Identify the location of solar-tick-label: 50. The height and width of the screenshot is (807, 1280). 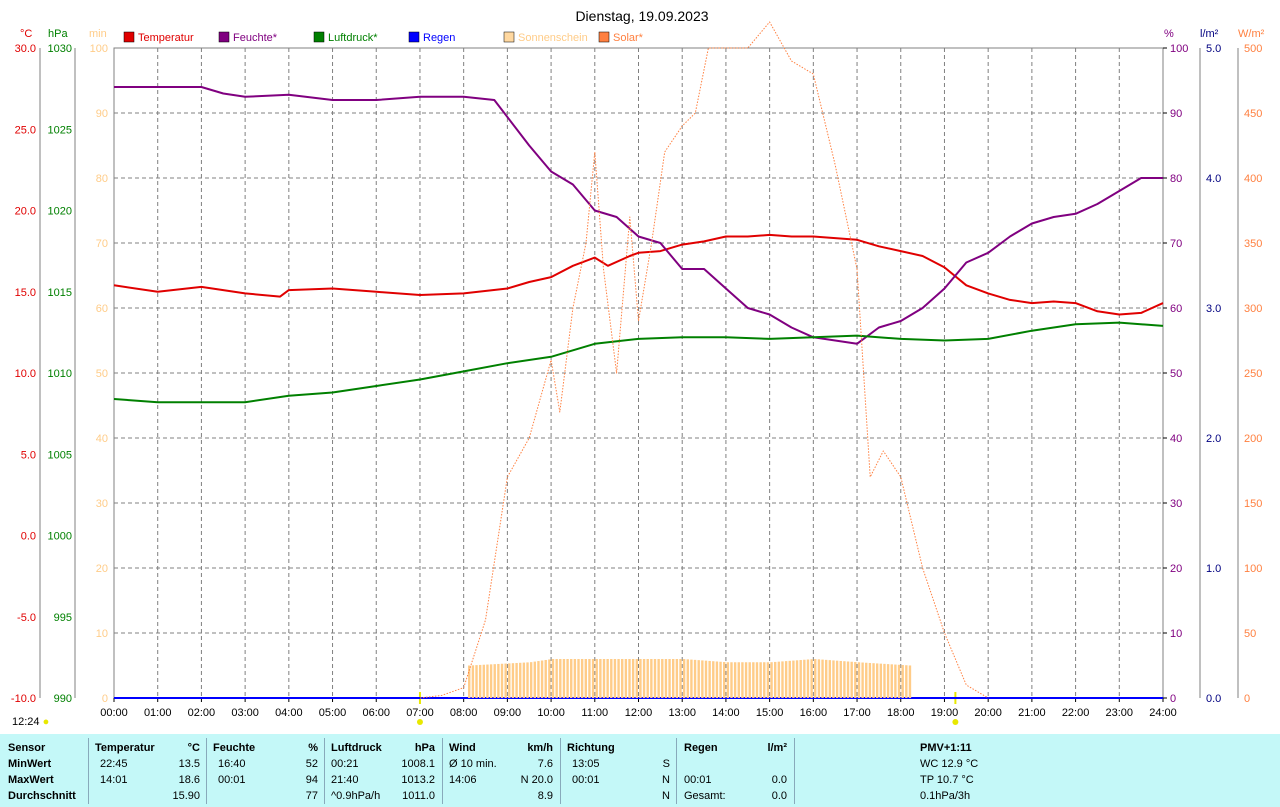
(1250, 634).